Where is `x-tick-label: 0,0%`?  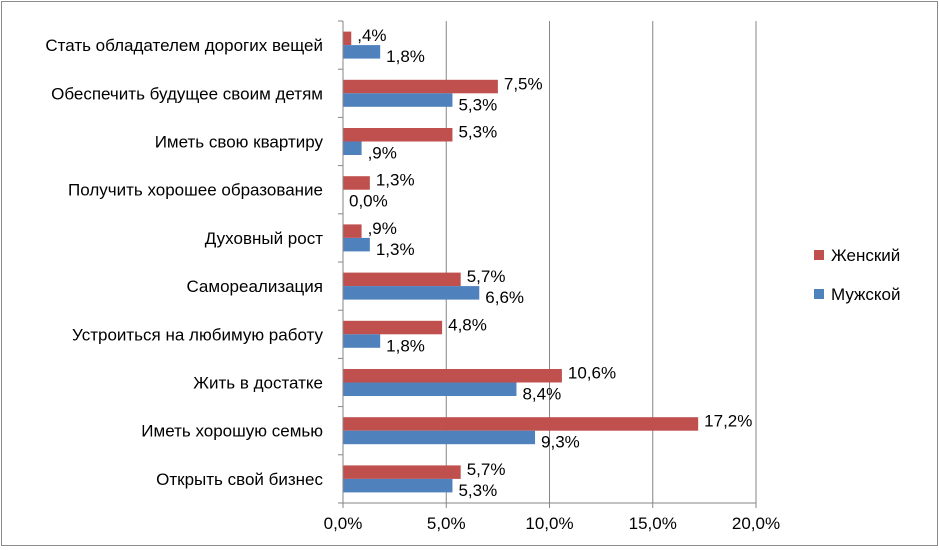
x-tick-label: 0,0% is located at coordinates (343, 523).